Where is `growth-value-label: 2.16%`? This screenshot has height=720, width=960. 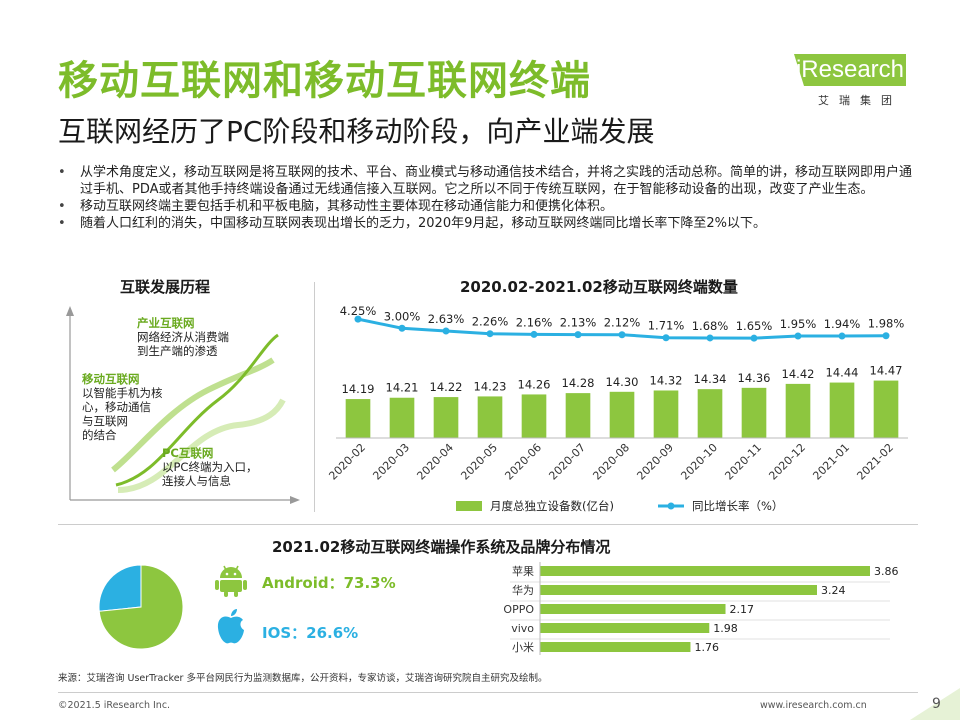 growth-value-label: 2.16% is located at coordinates (534, 322).